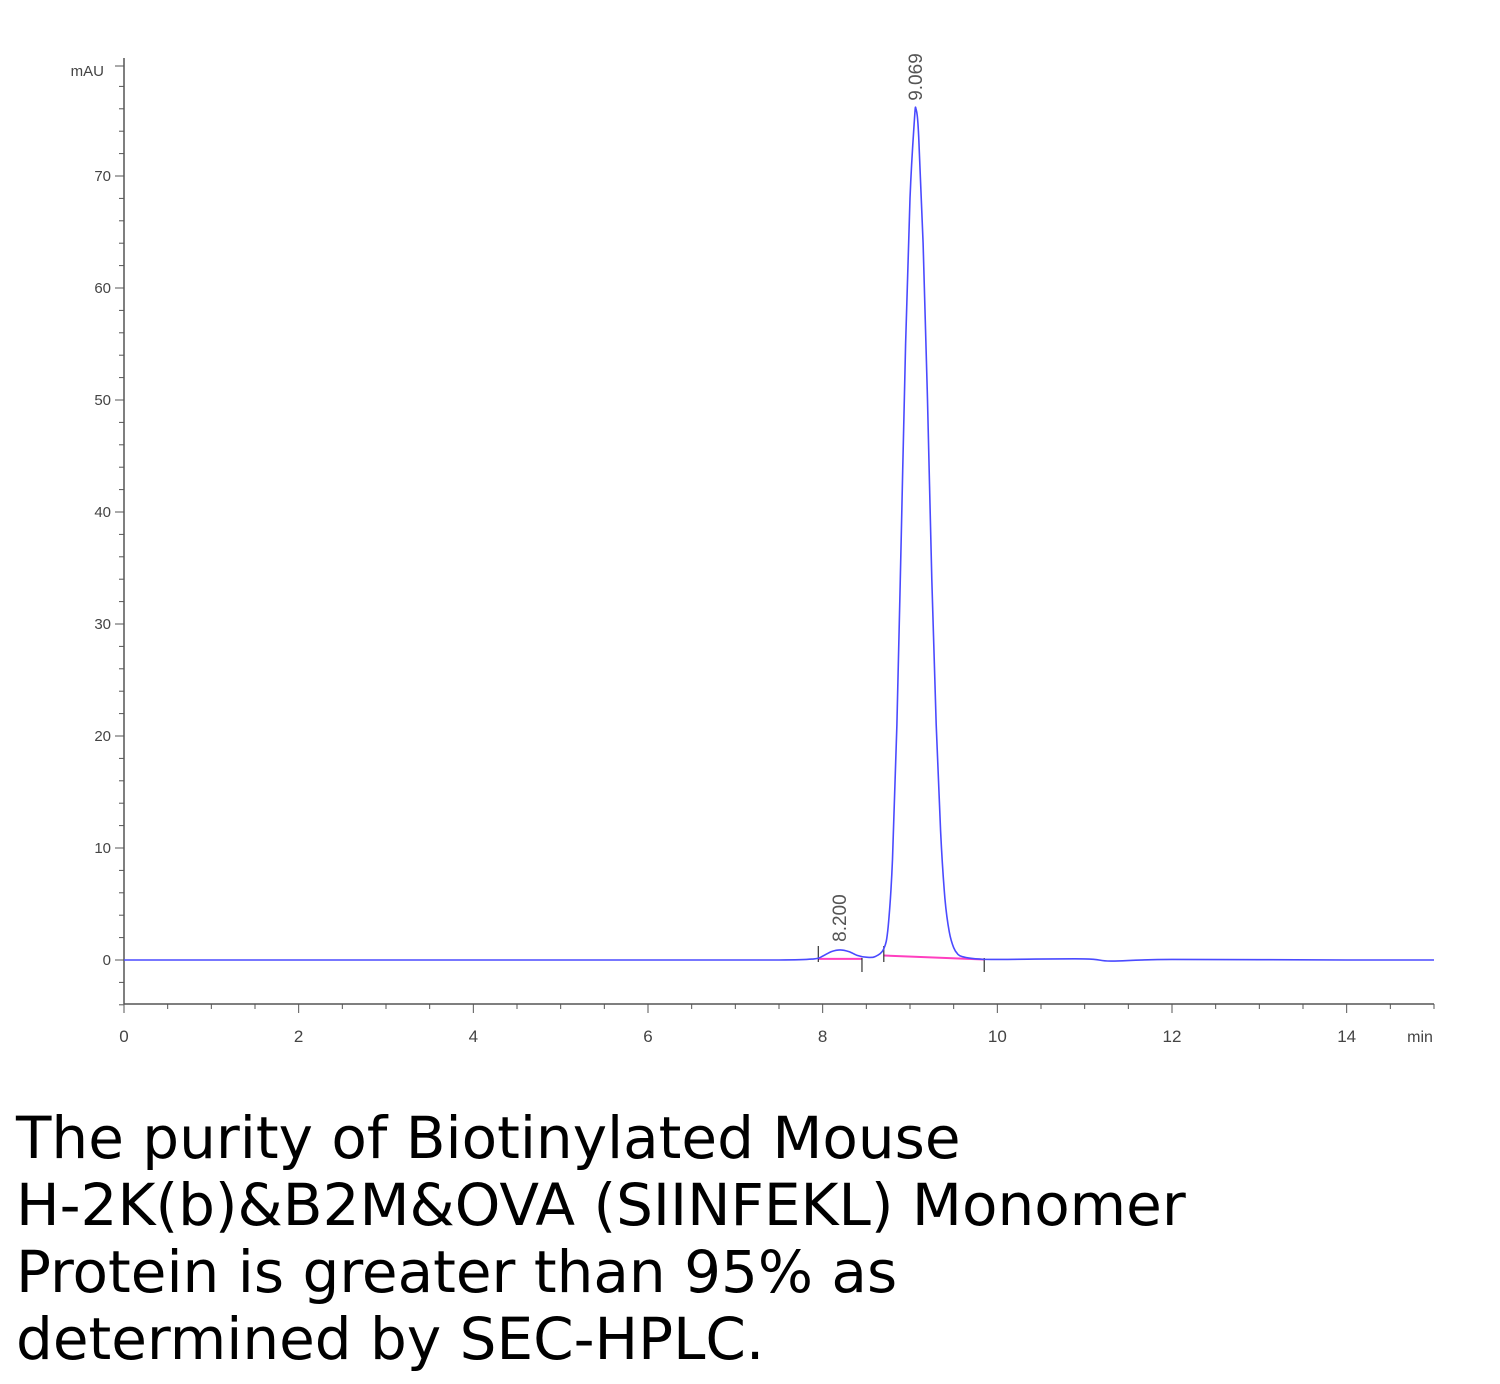  Describe the element at coordinates (997, 1036) in the screenshot. I see `x-tick-label: 10` at that location.